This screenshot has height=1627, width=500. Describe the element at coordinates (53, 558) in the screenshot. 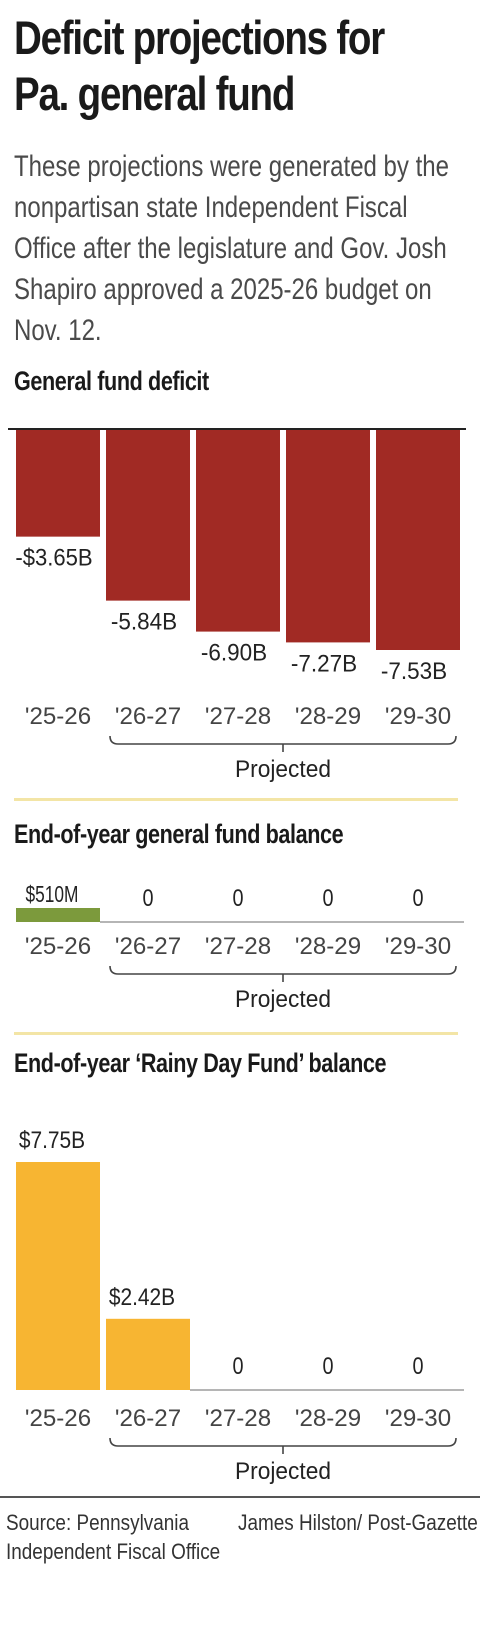

I see `deficit-value-label: -$3.65B` at that location.